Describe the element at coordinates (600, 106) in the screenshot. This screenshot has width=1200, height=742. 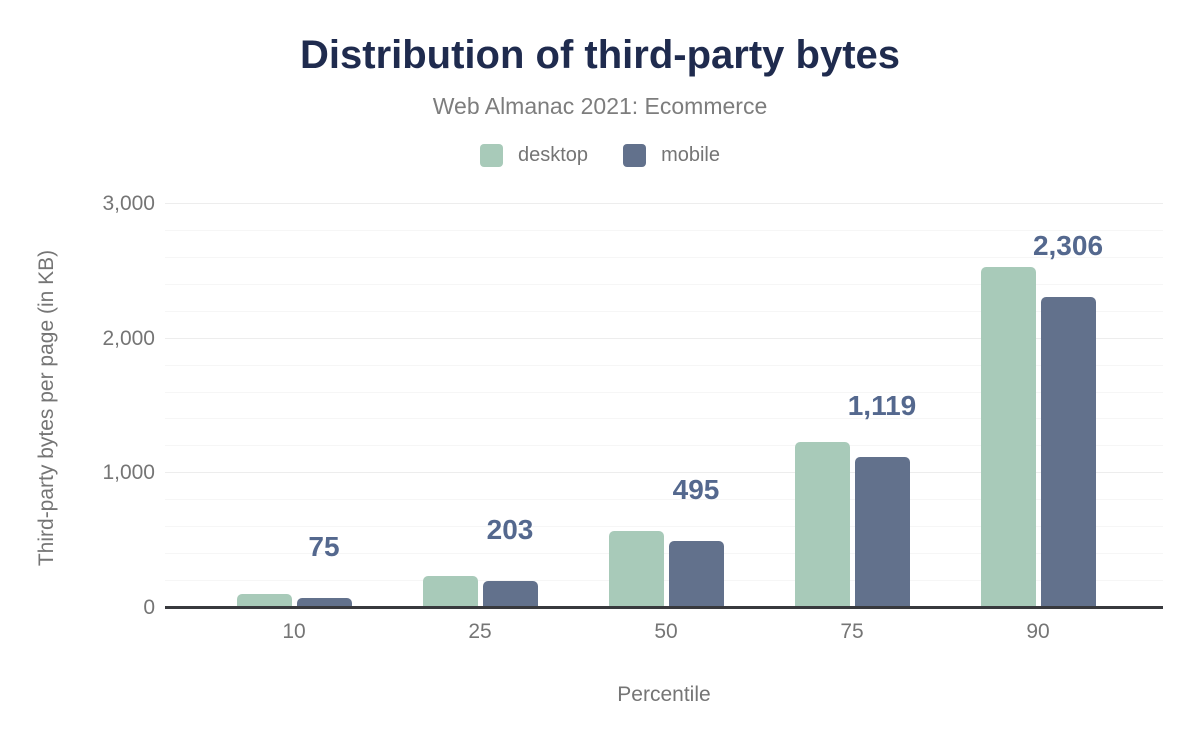
I see `chart-subtitle: Web Almanac 2021: Ecommerce` at that location.